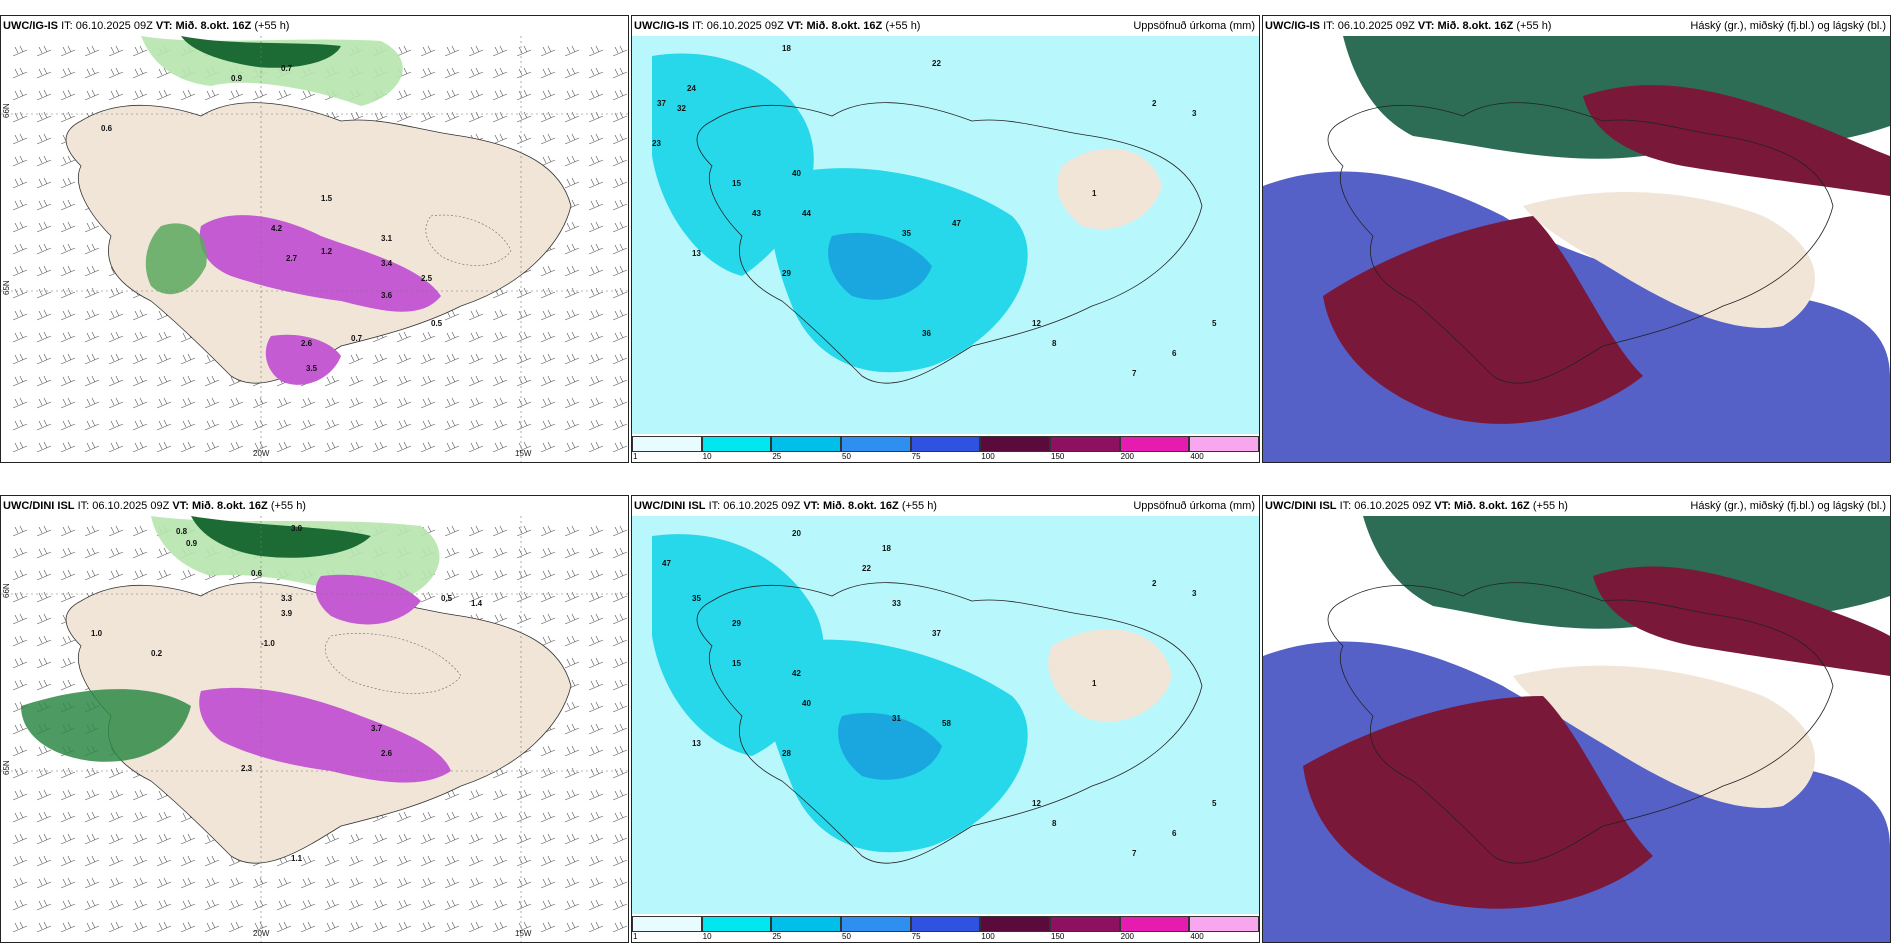 The width and height of the screenshot is (1900, 950). I want to click on valid-time: Mið. 8.okt. 16Z, so click(213, 26).